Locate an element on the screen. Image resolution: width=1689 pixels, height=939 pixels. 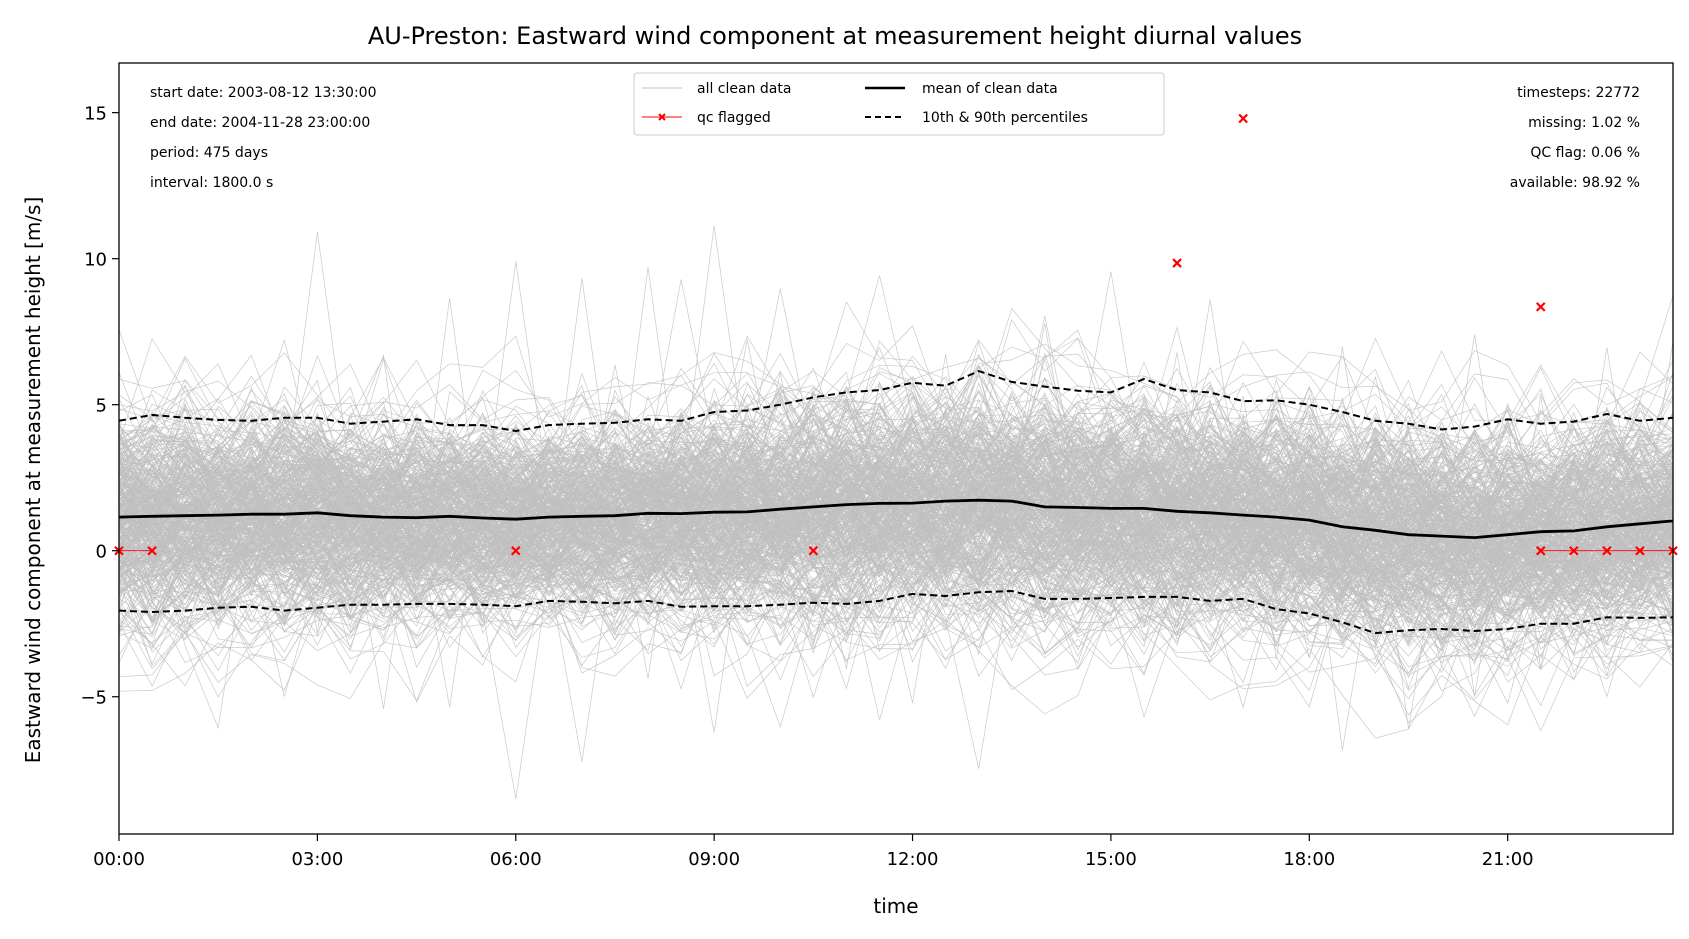
info-timesteps: timesteps: 22772 is located at coordinates (1578, 93).